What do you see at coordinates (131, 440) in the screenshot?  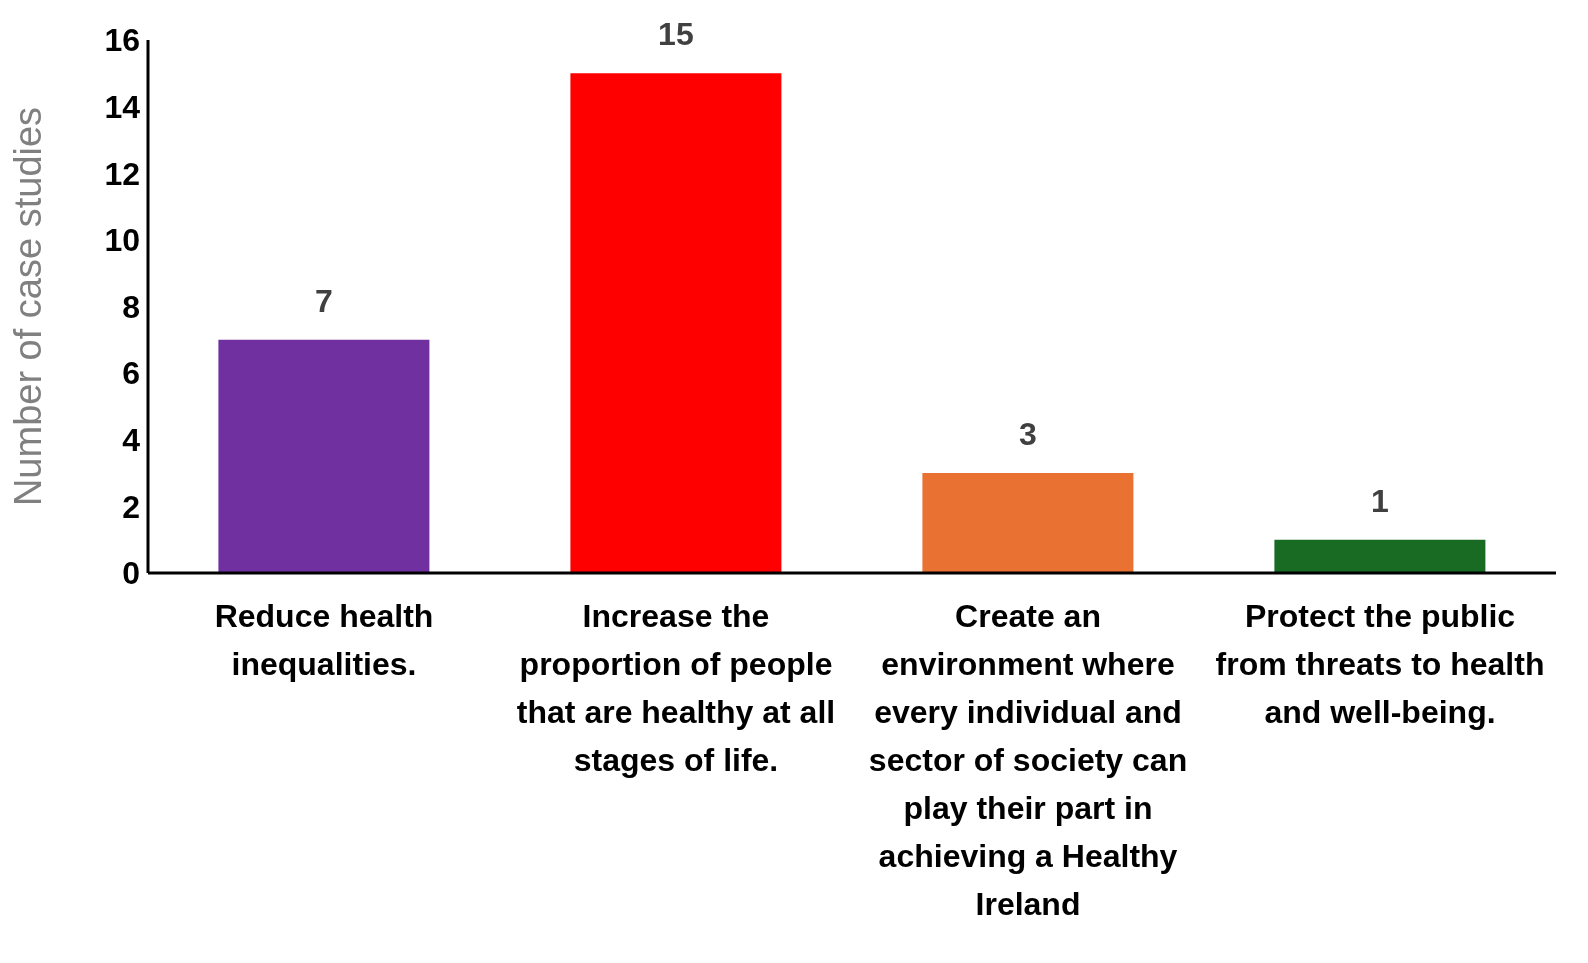 I see `y-tick-label: 4` at bounding box center [131, 440].